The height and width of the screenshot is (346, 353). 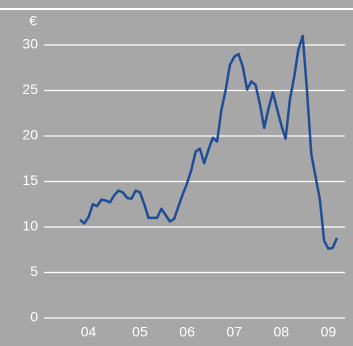 I want to click on y-tick-label: 5, so click(x=34, y=271).